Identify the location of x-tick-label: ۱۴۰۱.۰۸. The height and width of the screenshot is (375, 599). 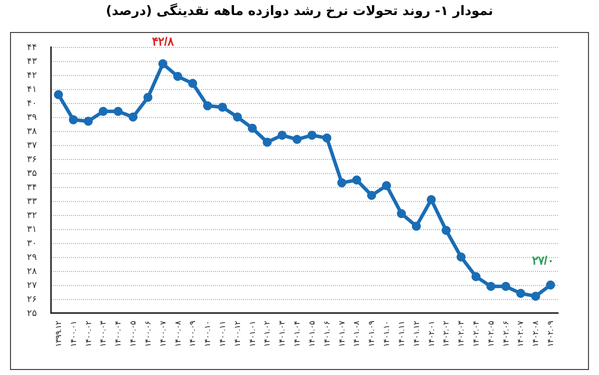
(357, 334).